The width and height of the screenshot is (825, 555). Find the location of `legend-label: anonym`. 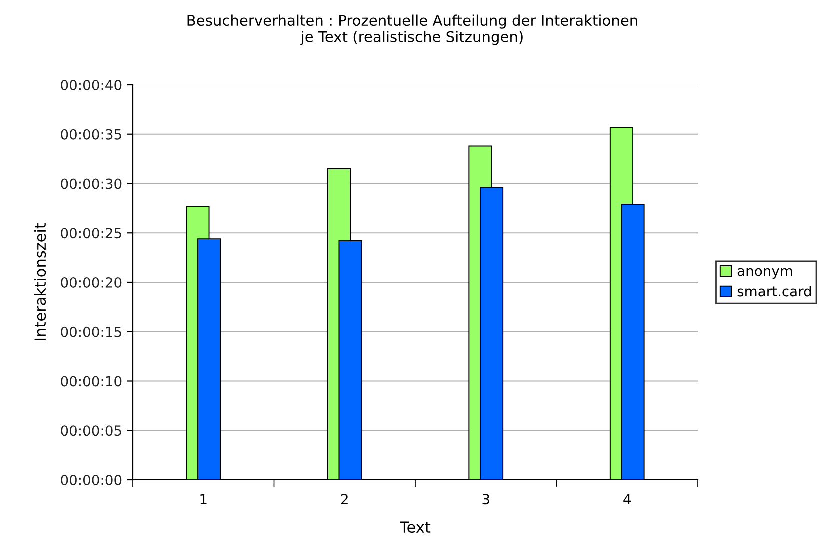

legend-label: anonym is located at coordinates (765, 274).